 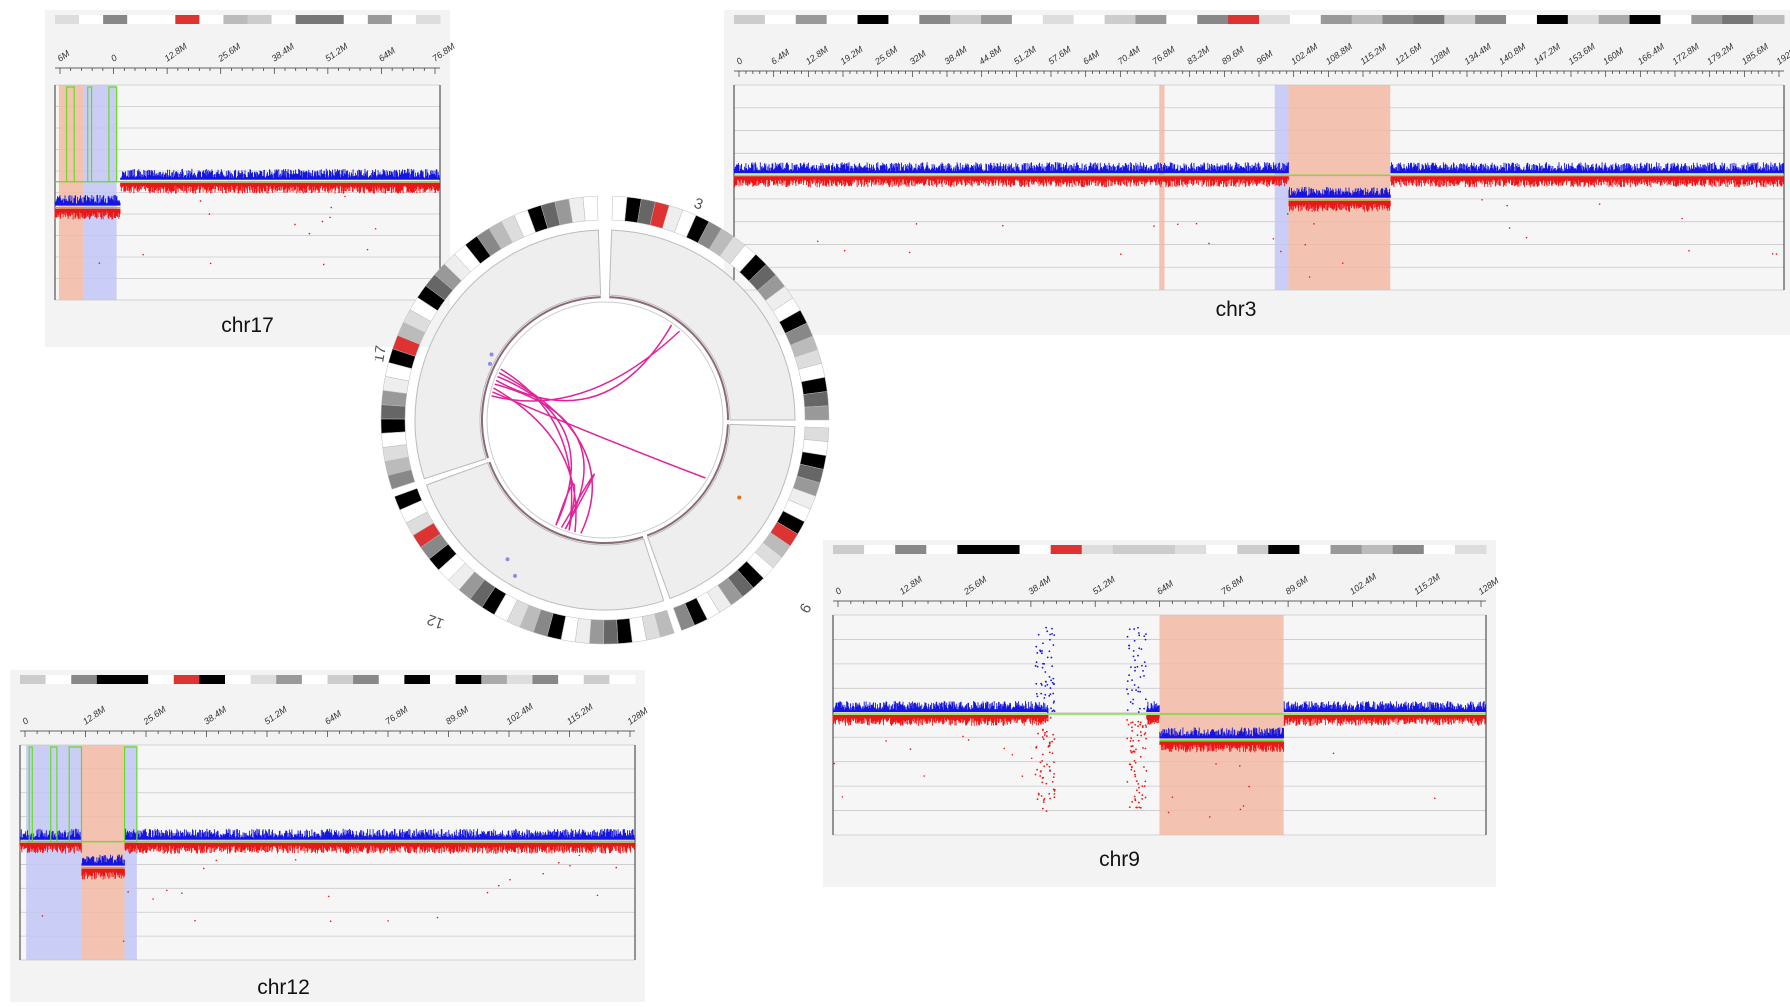 What do you see at coordinates (699, 204) in the screenshot?
I see `circos-label-3: 3` at bounding box center [699, 204].